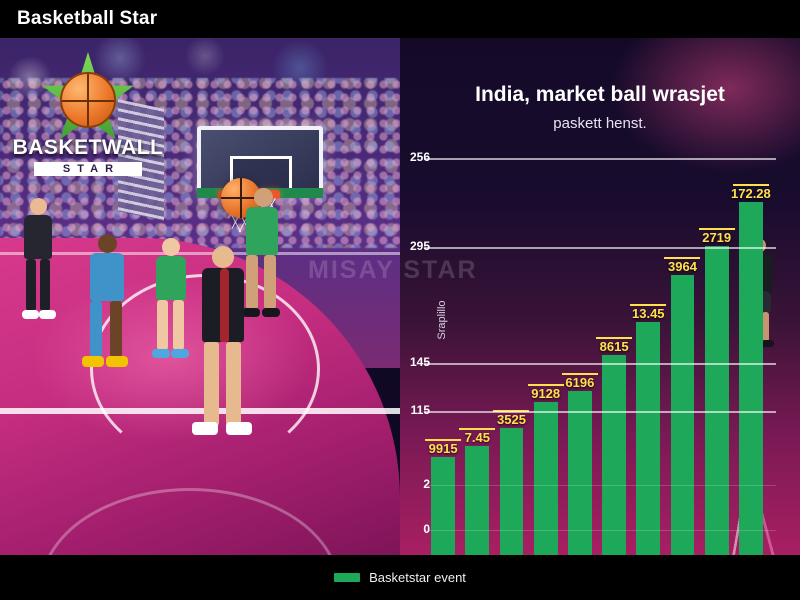  I want to click on chart-y-tick: 145, so click(419, 361).